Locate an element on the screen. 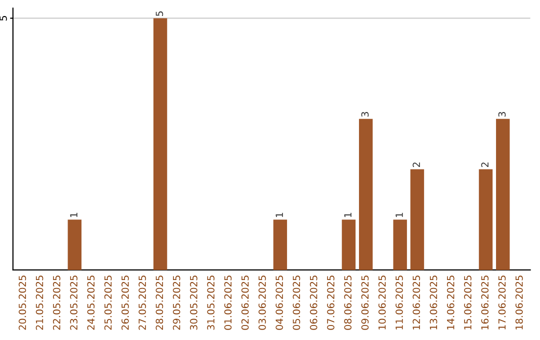 The height and width of the screenshot is (340, 540). x-tick-label: 15.06.2025 is located at coordinates (468, 303).